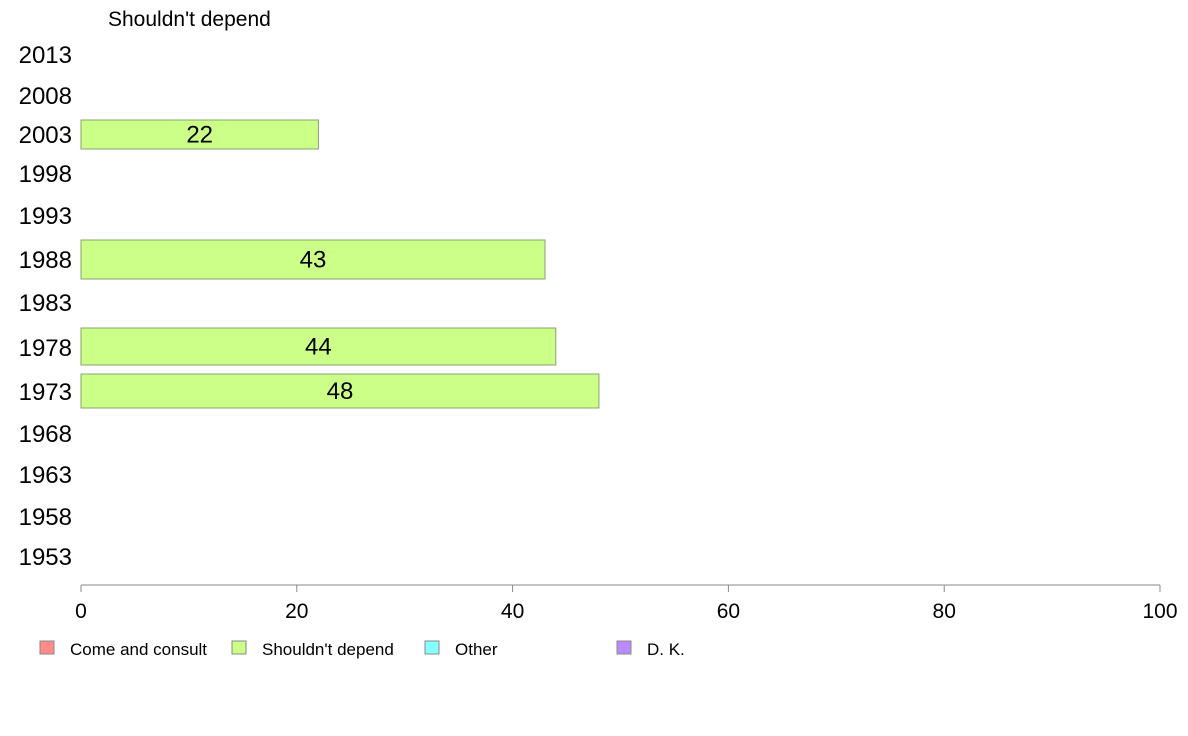 The image size is (1188, 736). I want to click on legend-label: Shouldn't depend, so click(328, 649).